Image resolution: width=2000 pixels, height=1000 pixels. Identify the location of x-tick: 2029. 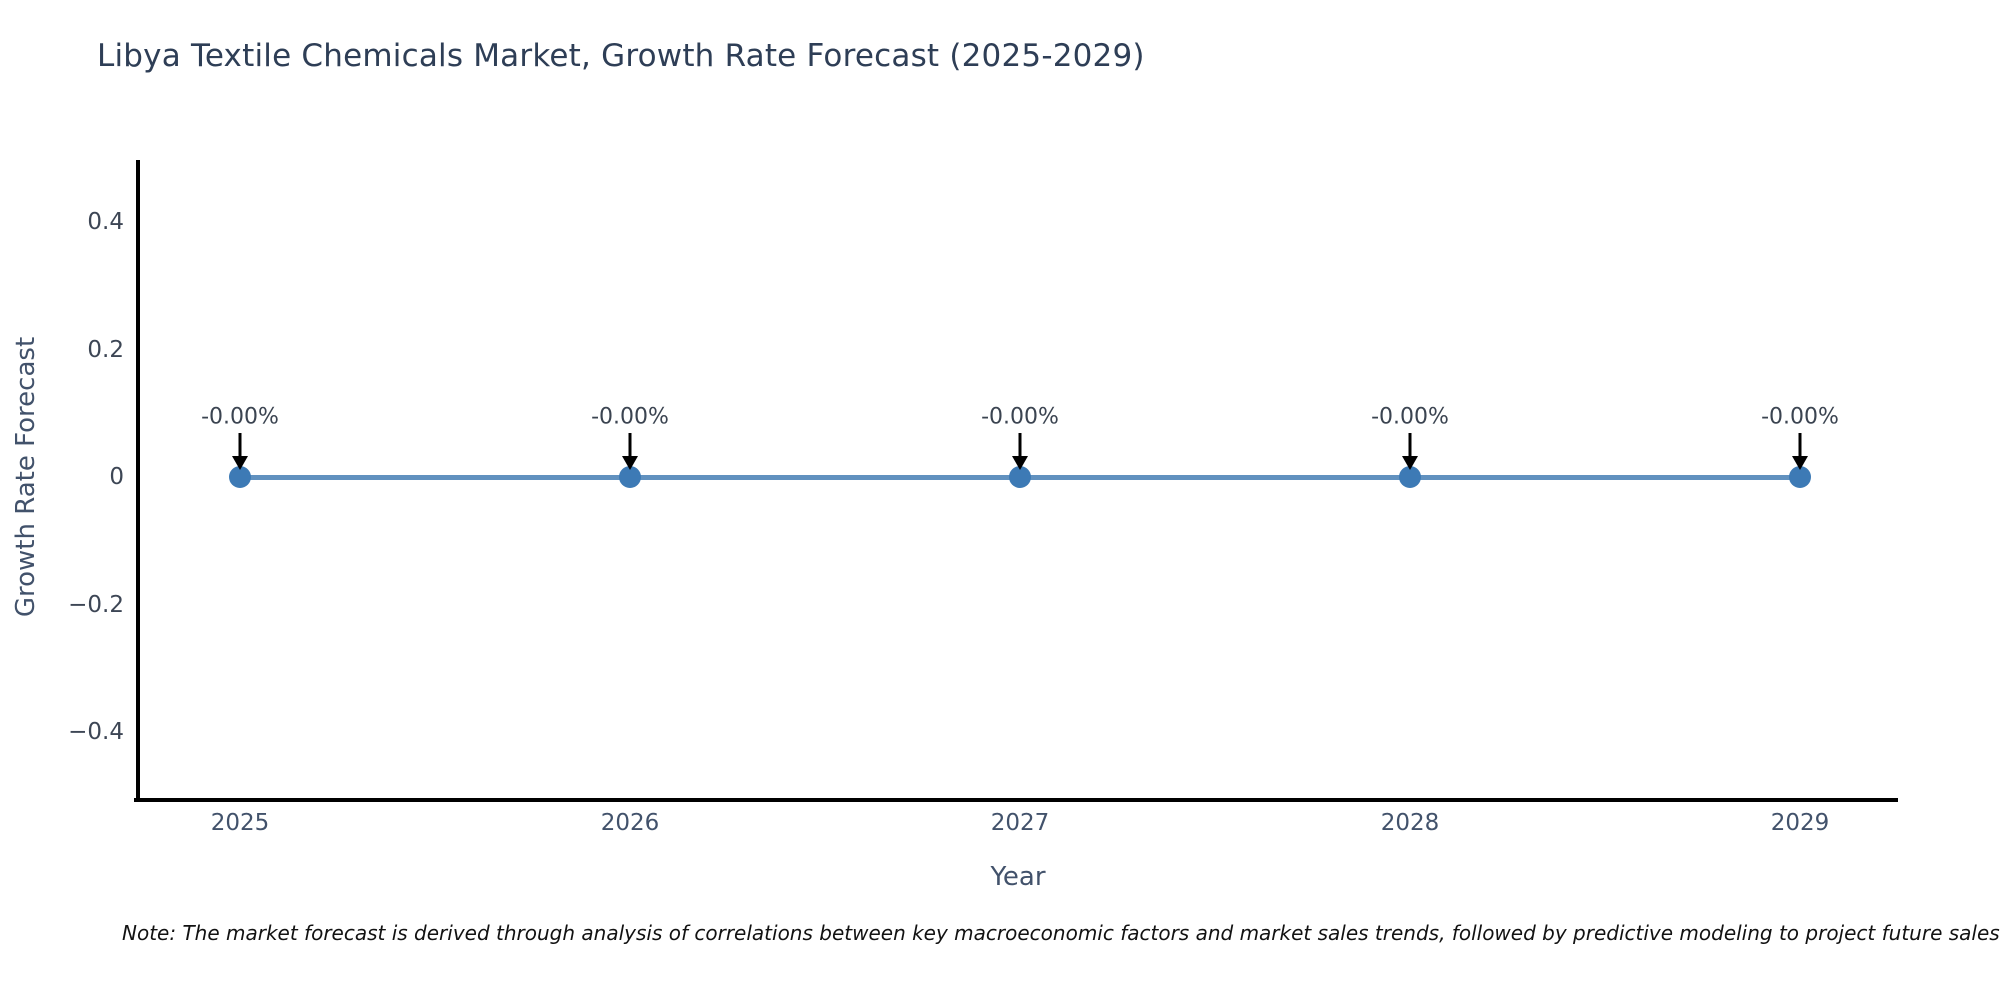
(1800, 823).